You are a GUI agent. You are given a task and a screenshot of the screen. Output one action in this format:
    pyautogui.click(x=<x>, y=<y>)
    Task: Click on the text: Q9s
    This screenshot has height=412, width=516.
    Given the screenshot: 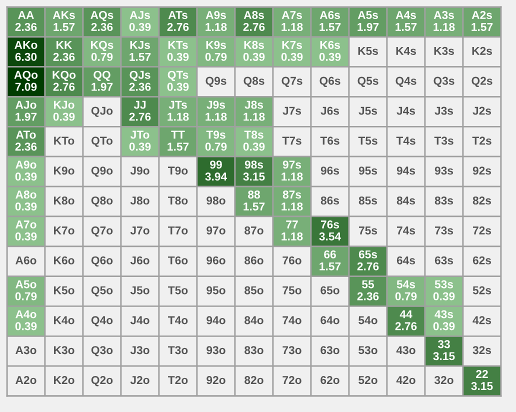 What is the action you would take?
    pyautogui.click(x=216, y=81)
    